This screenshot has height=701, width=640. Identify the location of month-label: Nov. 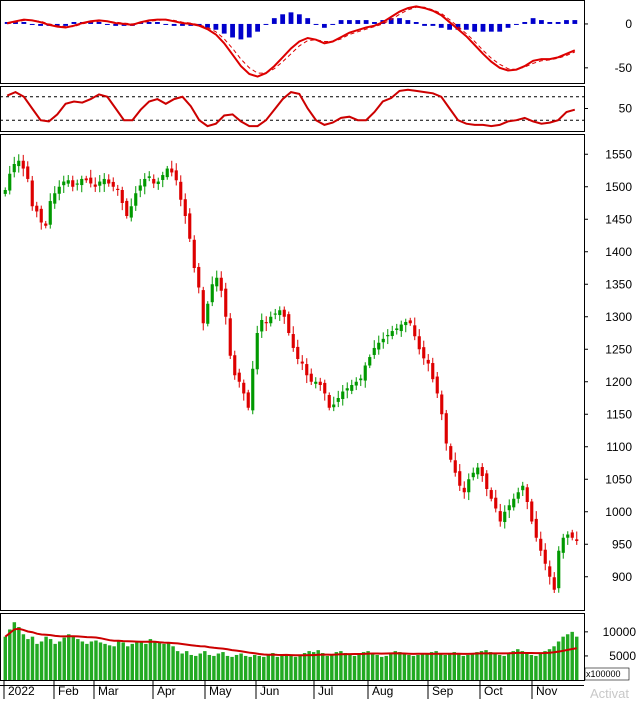
(546, 691).